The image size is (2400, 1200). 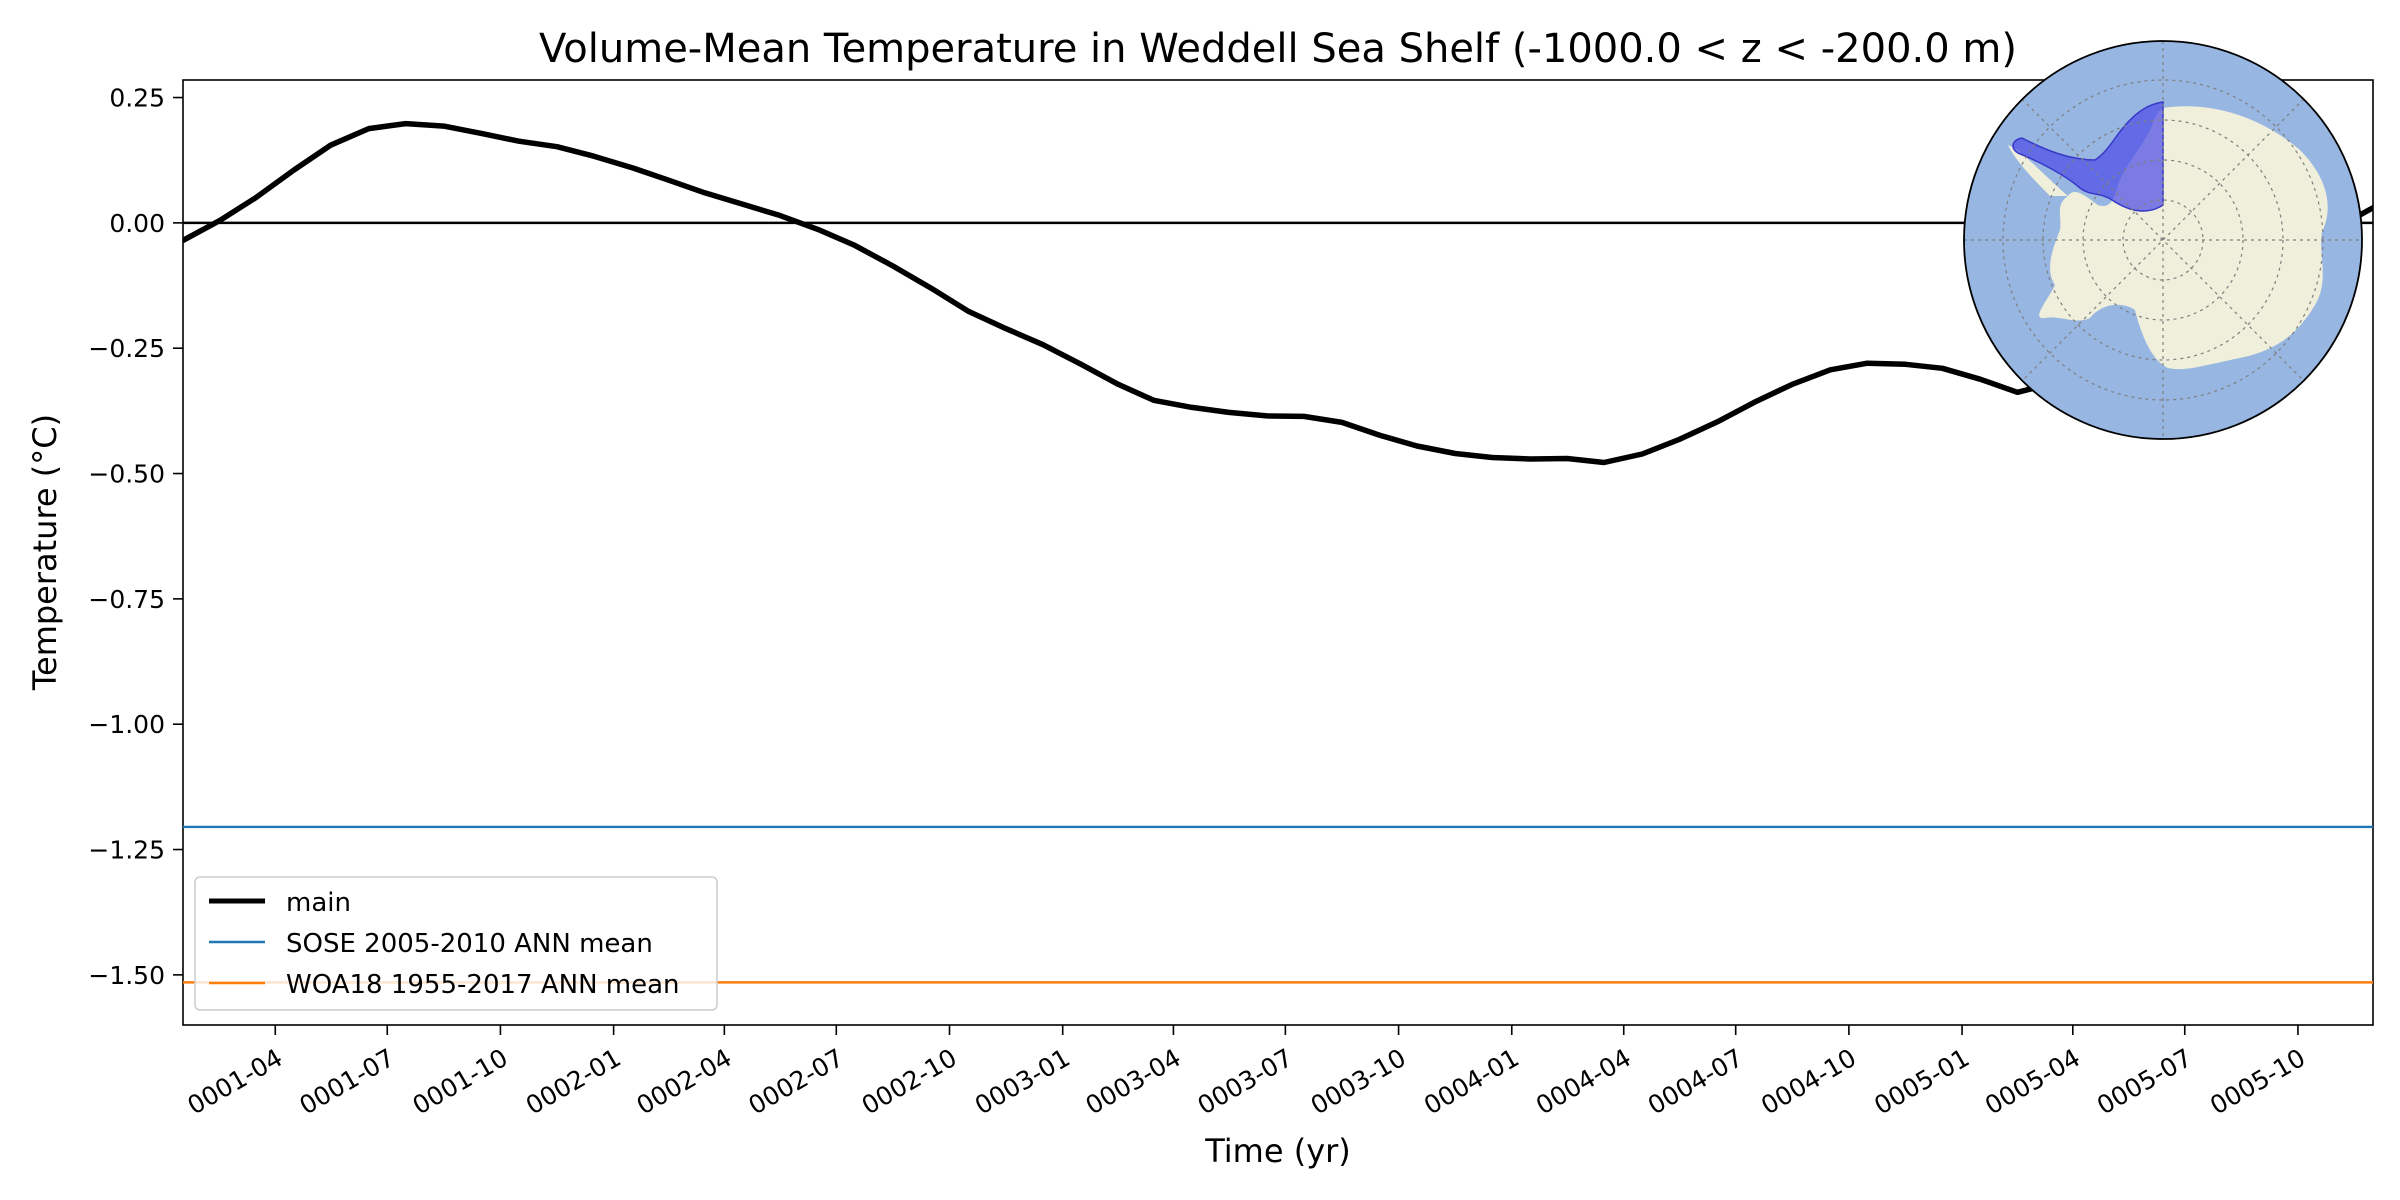 I want to click on legend-box, so click(x=456, y=943).